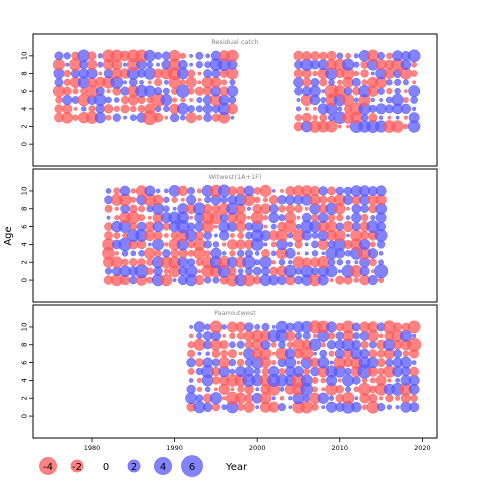  What do you see at coordinates (25, 190) in the screenshot?
I see `y-tick-label: 10` at bounding box center [25, 190].